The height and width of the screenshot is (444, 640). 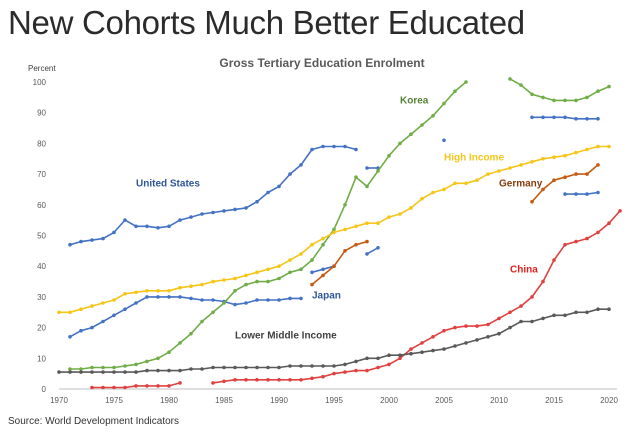 What do you see at coordinates (334, 340) in the screenshot?
I see `series-lower-middle-income` at bounding box center [334, 340].